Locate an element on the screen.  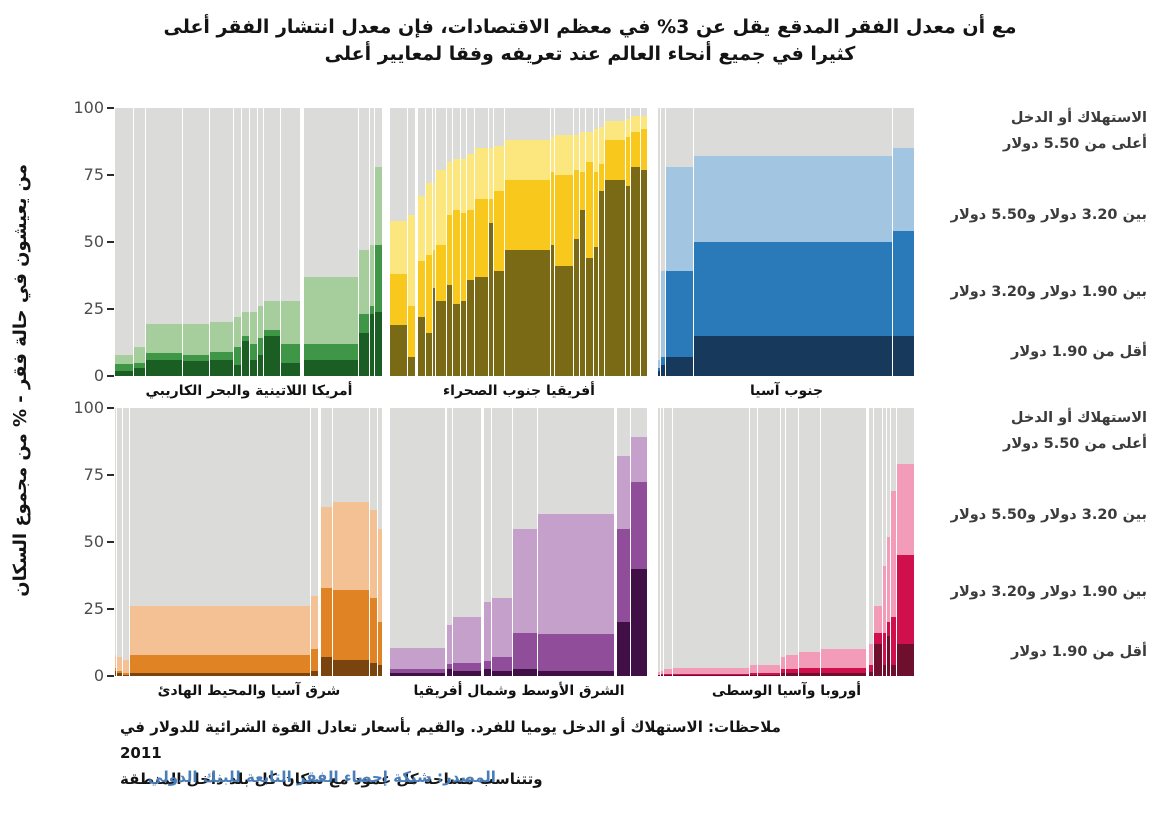
y-tick-label: 50 is located at coordinates (93, 241).